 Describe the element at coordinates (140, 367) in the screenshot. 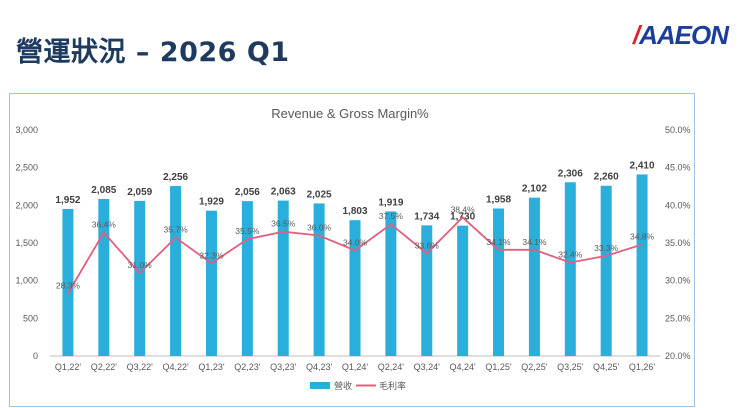

I see `x-tick-label: Q3,22'` at that location.